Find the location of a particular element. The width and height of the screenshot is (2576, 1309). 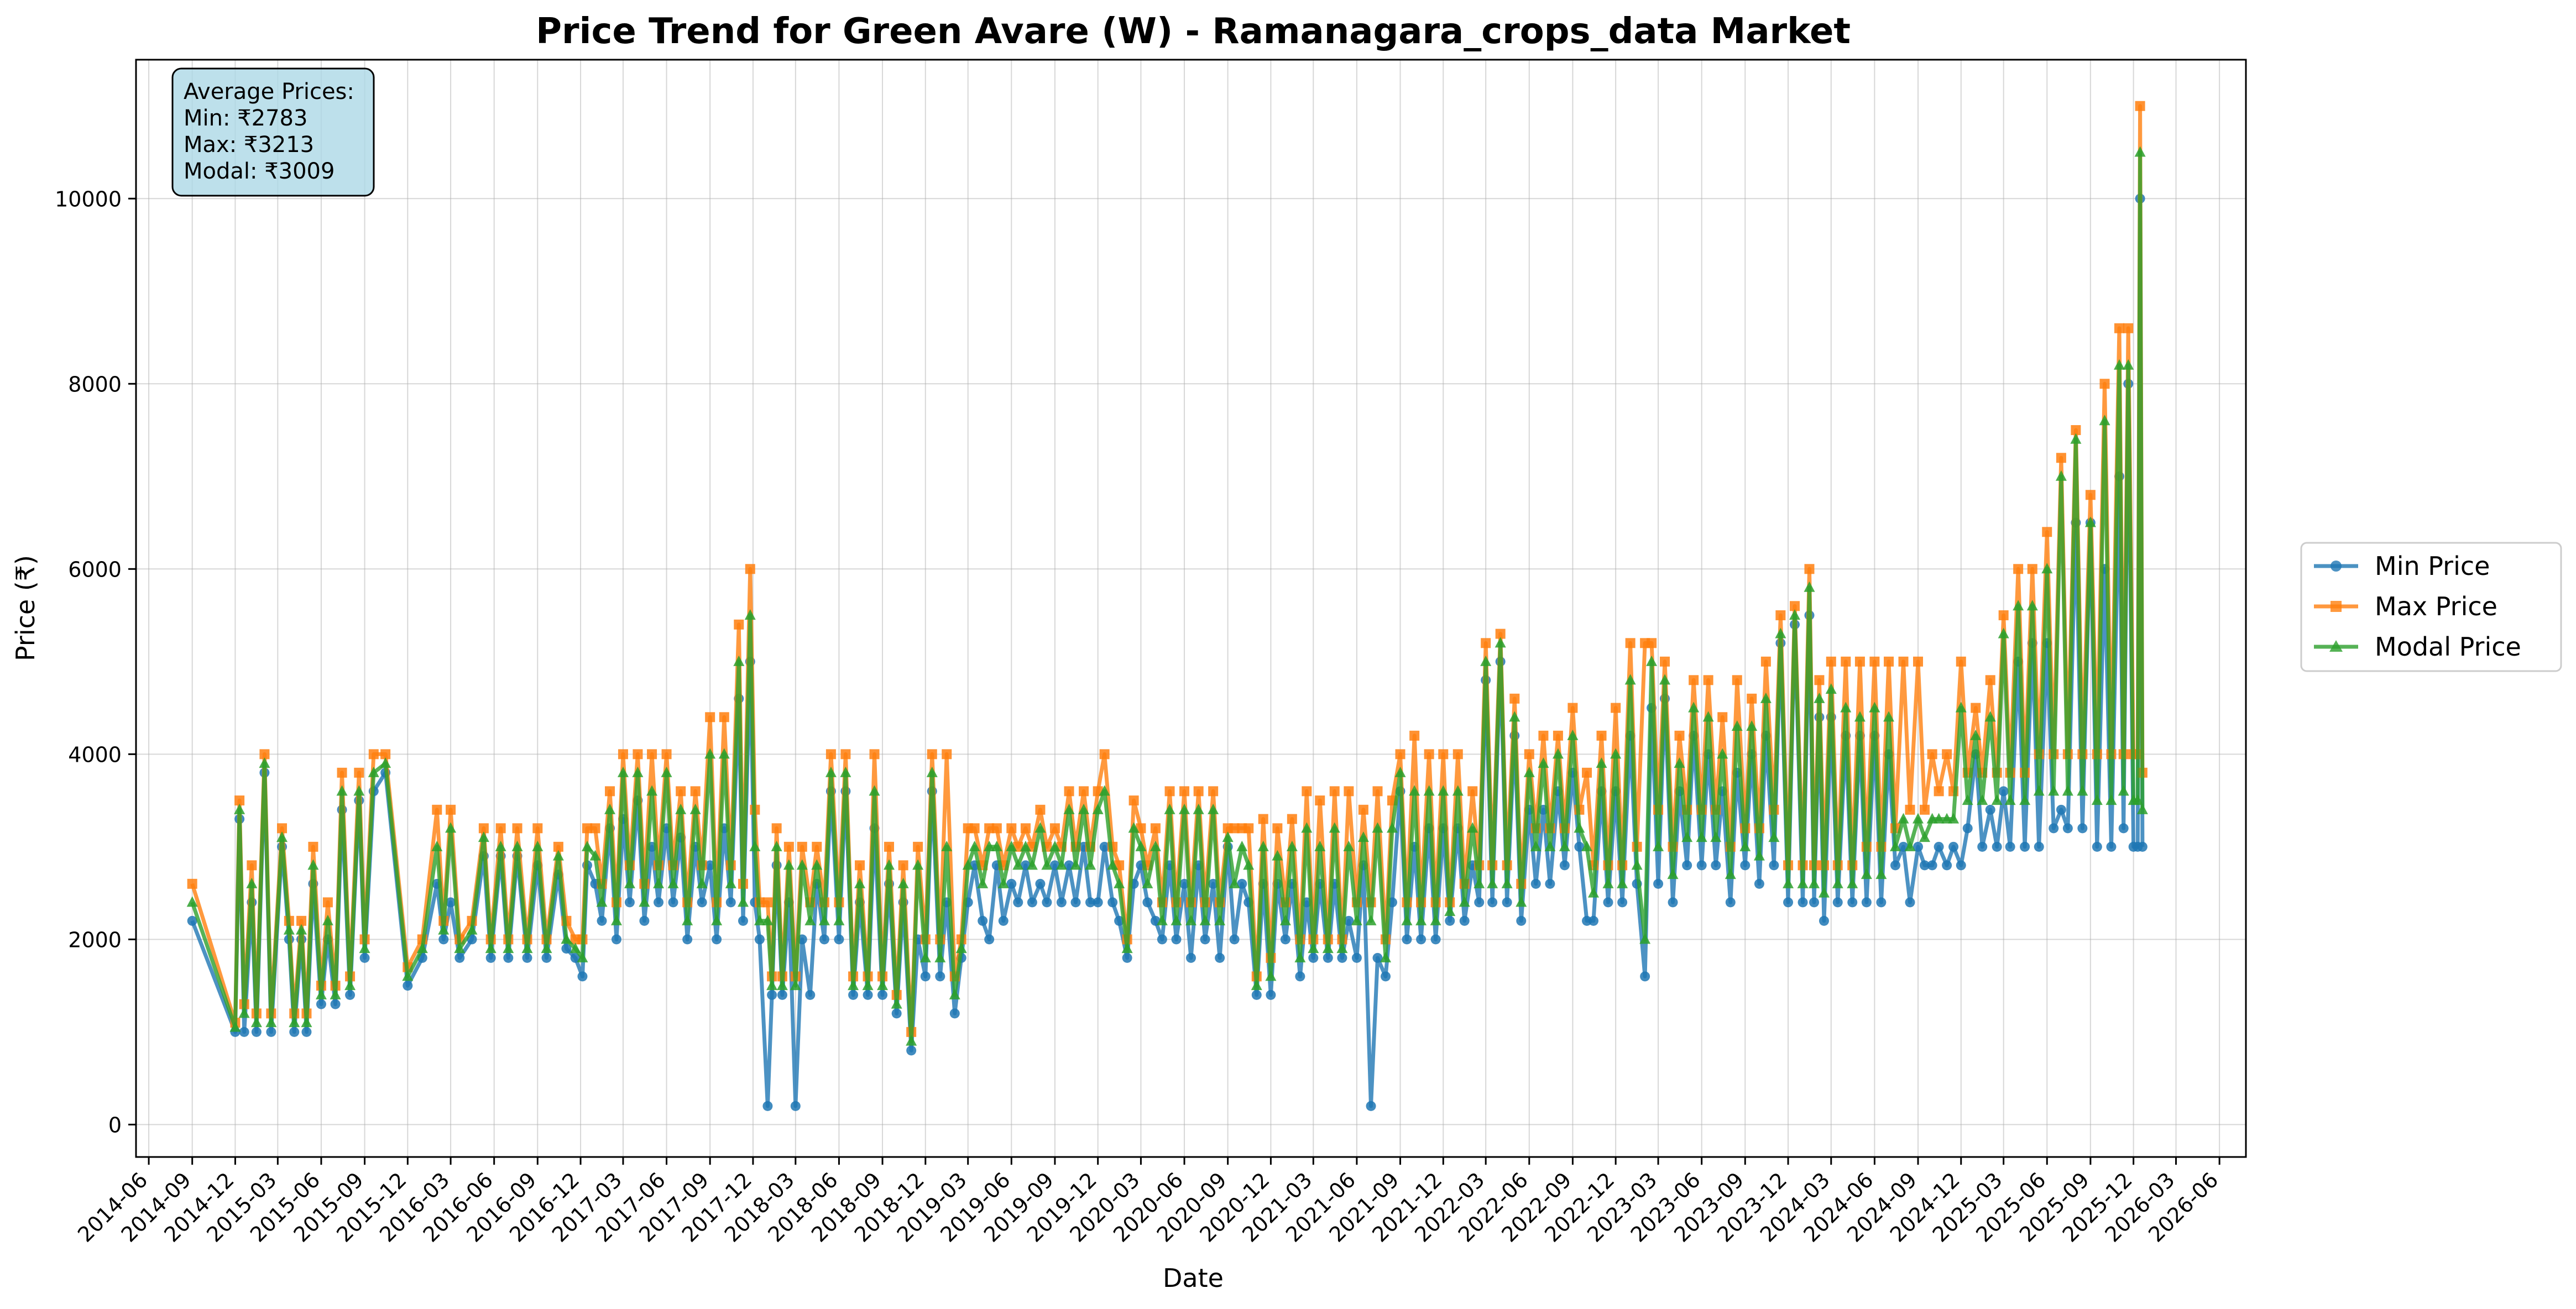

y-tick-label: 0 is located at coordinates (115, 1125).